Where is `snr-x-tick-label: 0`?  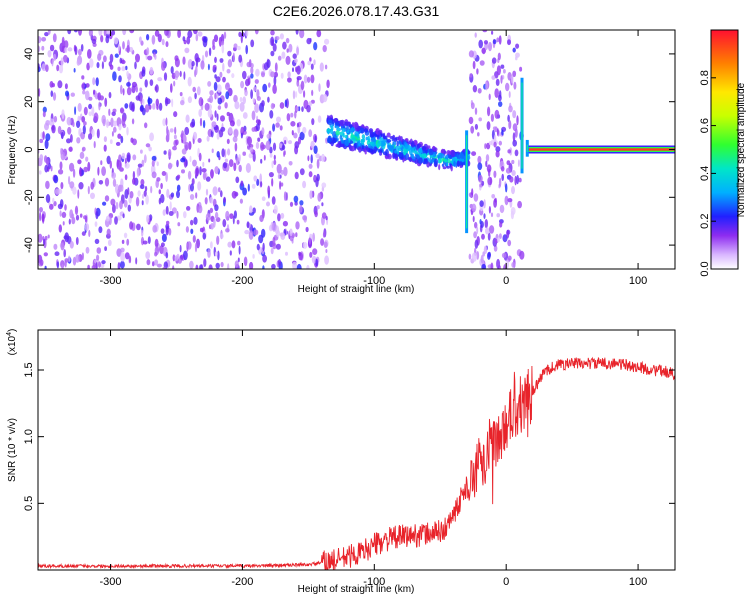
snr-x-tick-label: 0 is located at coordinates (506, 582).